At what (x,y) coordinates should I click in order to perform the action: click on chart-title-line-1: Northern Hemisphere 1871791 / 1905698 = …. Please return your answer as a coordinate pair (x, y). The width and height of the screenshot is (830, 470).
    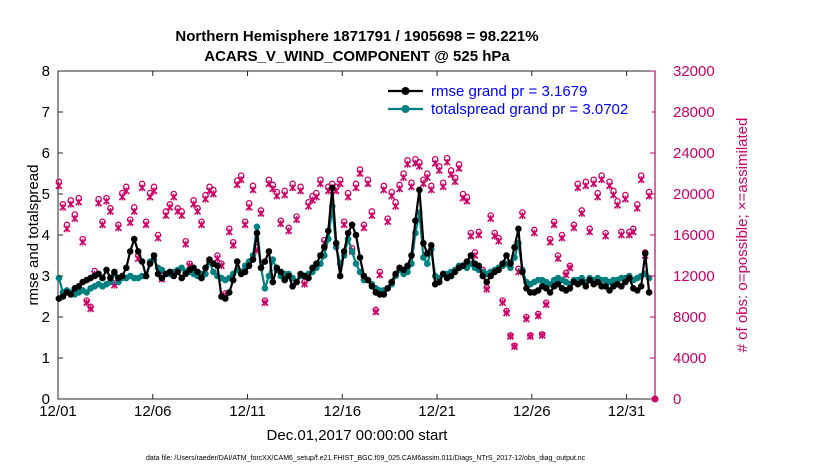
    Looking at the image, I should click on (356, 36).